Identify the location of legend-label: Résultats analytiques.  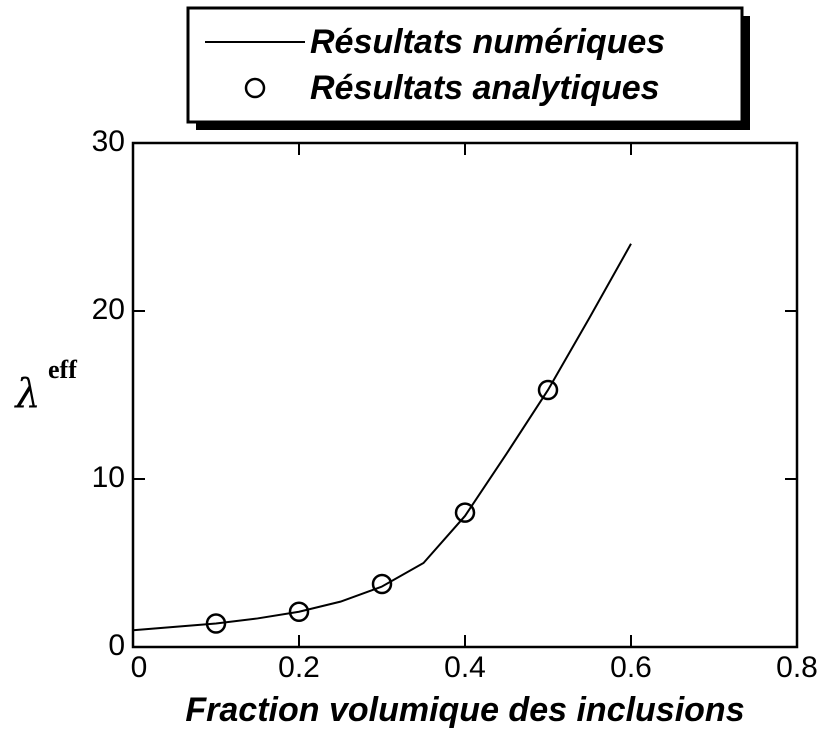
(485, 88).